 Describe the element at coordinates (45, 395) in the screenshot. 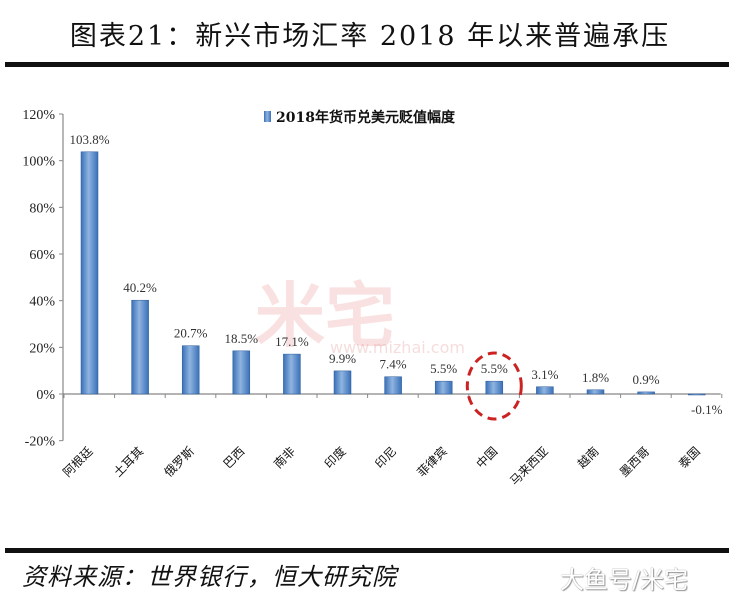

I see `y-tick-label: 0%` at that location.